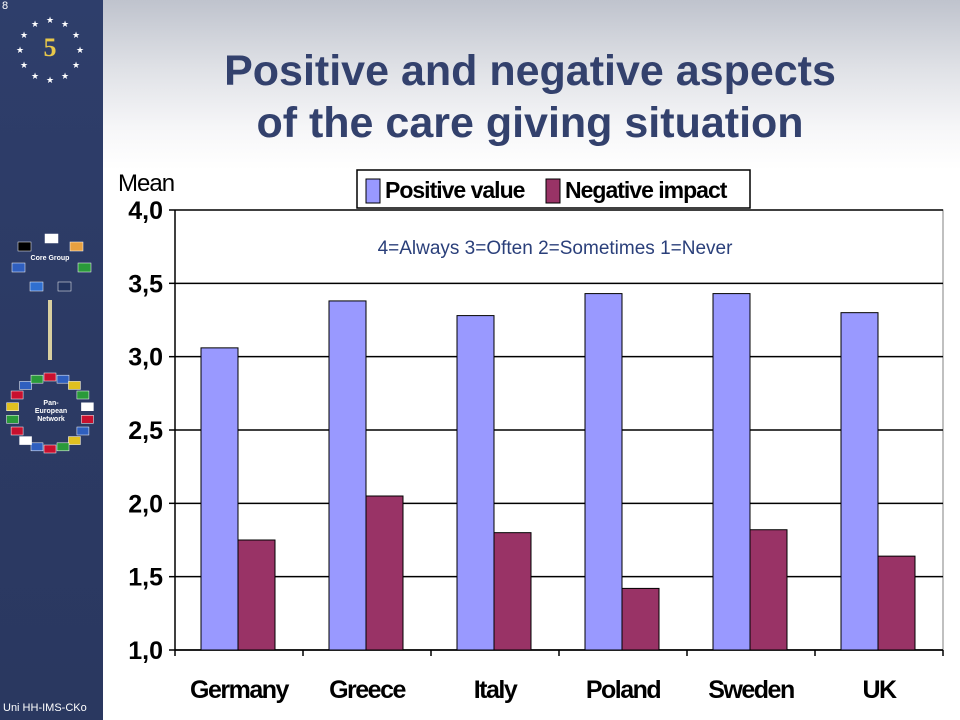  What do you see at coordinates (530, 123) in the screenshot?
I see `title-line-2: of the care giving situation` at bounding box center [530, 123].